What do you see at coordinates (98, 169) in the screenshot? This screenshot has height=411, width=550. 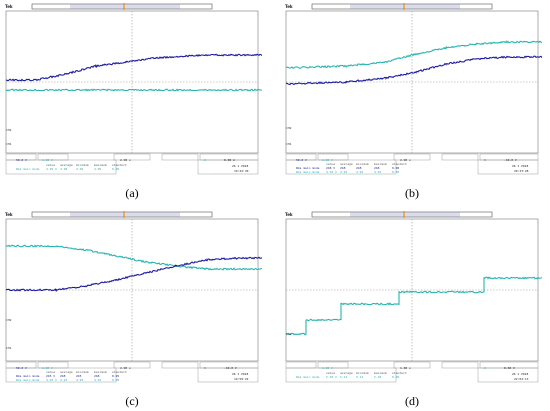 I see `meas-cell: 4.99` at bounding box center [98, 169].